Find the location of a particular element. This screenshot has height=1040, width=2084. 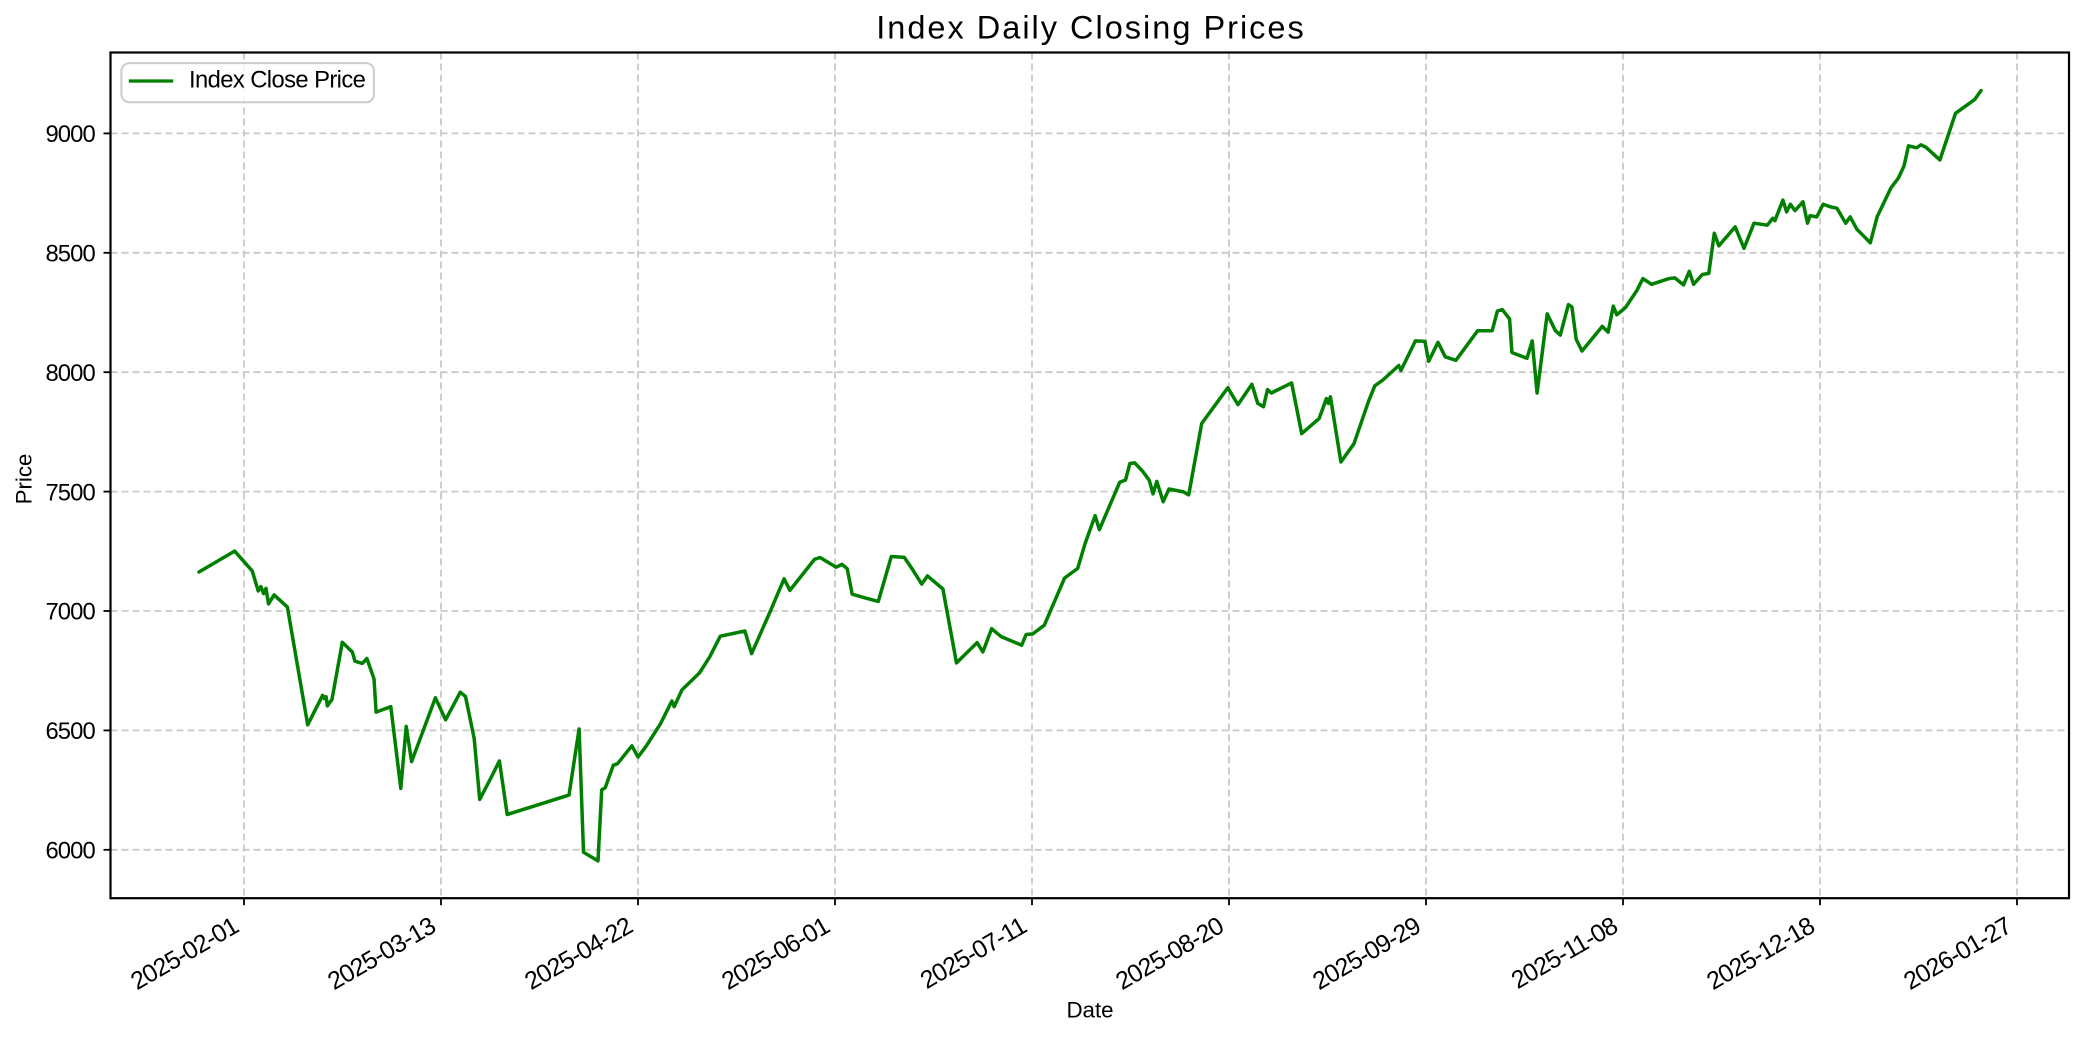

svg-text: 9000 is located at coordinates (70, 134).